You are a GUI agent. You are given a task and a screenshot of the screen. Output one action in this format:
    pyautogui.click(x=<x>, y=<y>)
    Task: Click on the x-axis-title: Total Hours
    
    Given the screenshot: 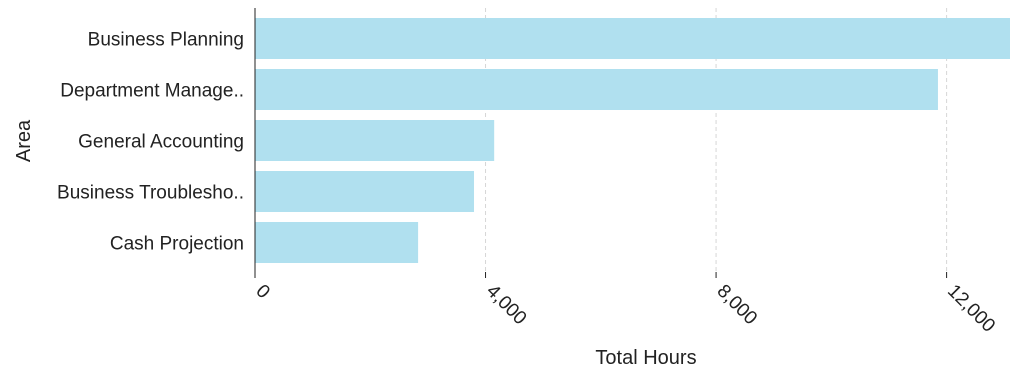 What is the action you would take?
    pyautogui.click(x=645, y=358)
    